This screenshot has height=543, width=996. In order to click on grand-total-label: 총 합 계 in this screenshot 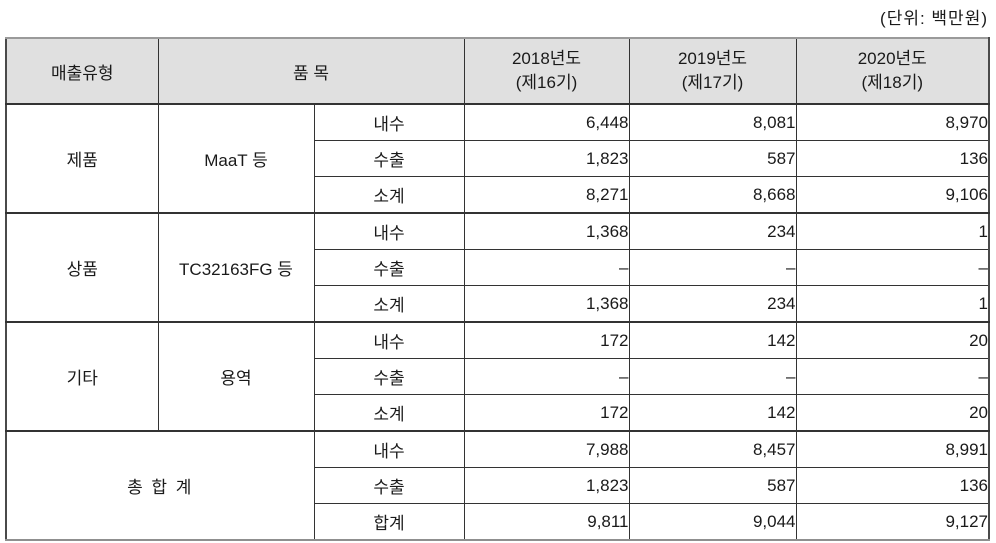, I will do `click(160, 485)`.